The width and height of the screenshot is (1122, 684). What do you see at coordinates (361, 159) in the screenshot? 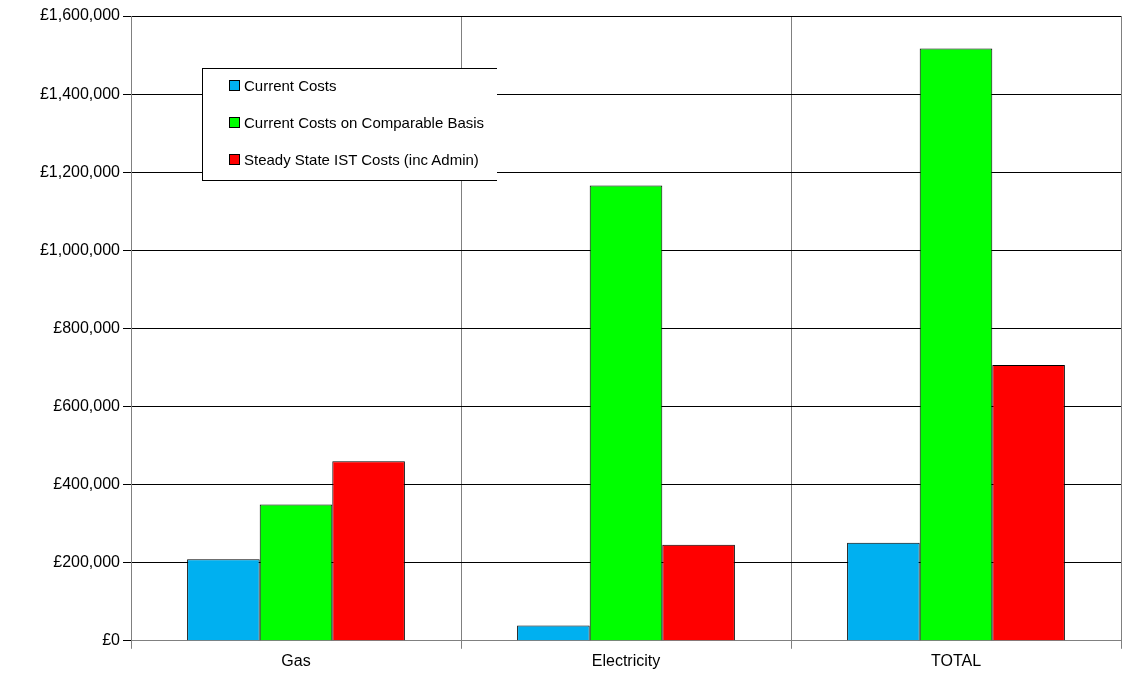
I see `legend-label: Steady State IST Costs (inc Admin)` at bounding box center [361, 159].